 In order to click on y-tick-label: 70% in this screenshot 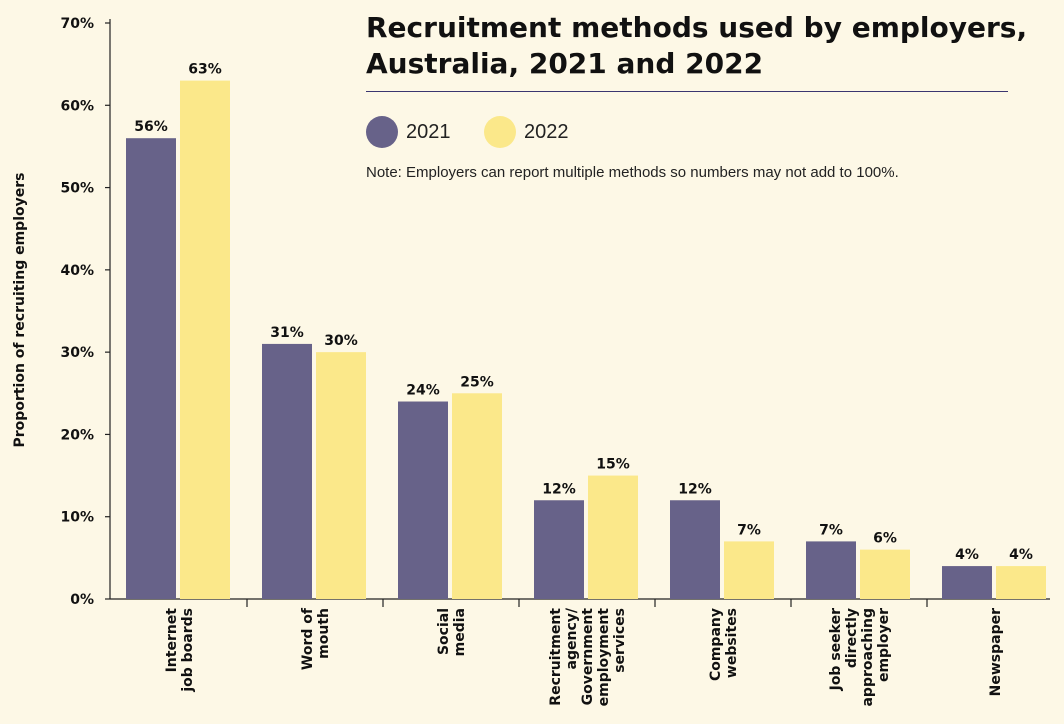, I will do `click(77, 24)`.